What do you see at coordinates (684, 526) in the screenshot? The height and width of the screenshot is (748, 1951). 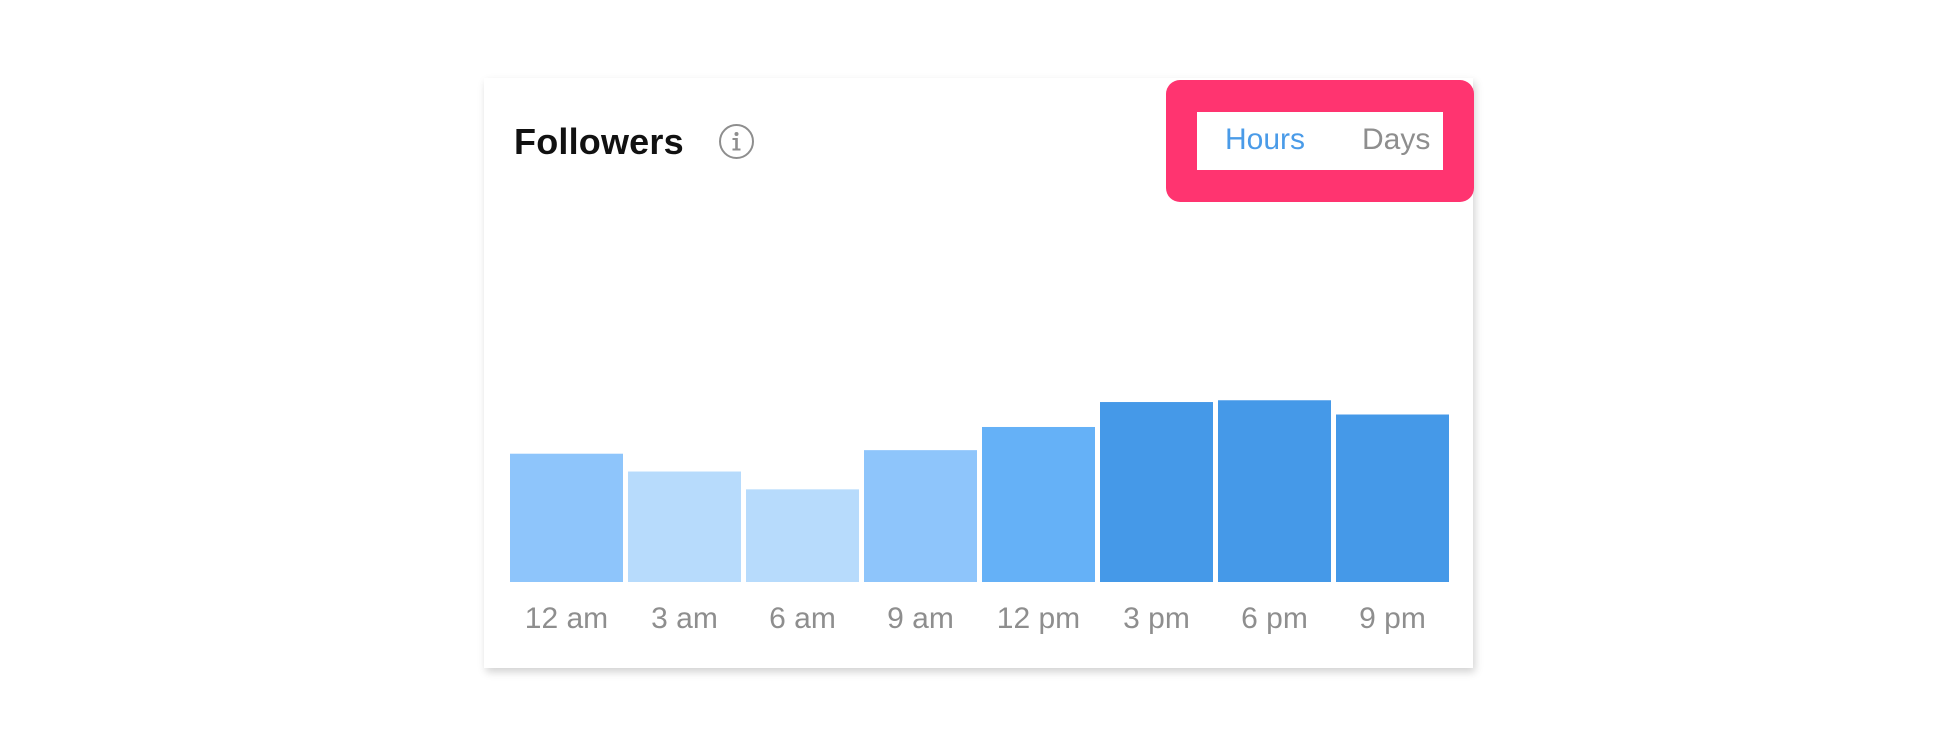 I see `bar-3-am` at bounding box center [684, 526].